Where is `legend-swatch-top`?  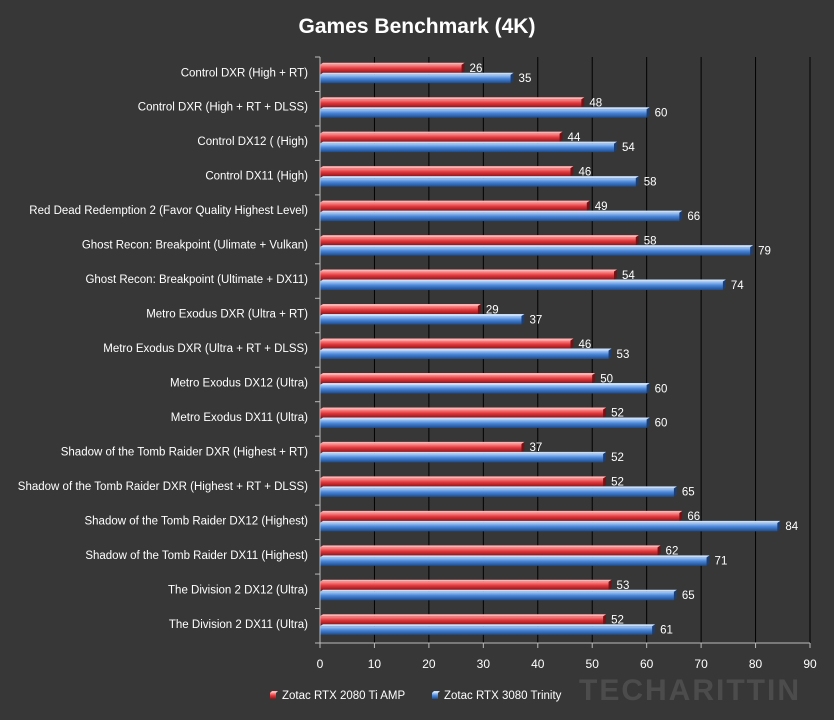
legend-swatch-top is located at coordinates (436, 692).